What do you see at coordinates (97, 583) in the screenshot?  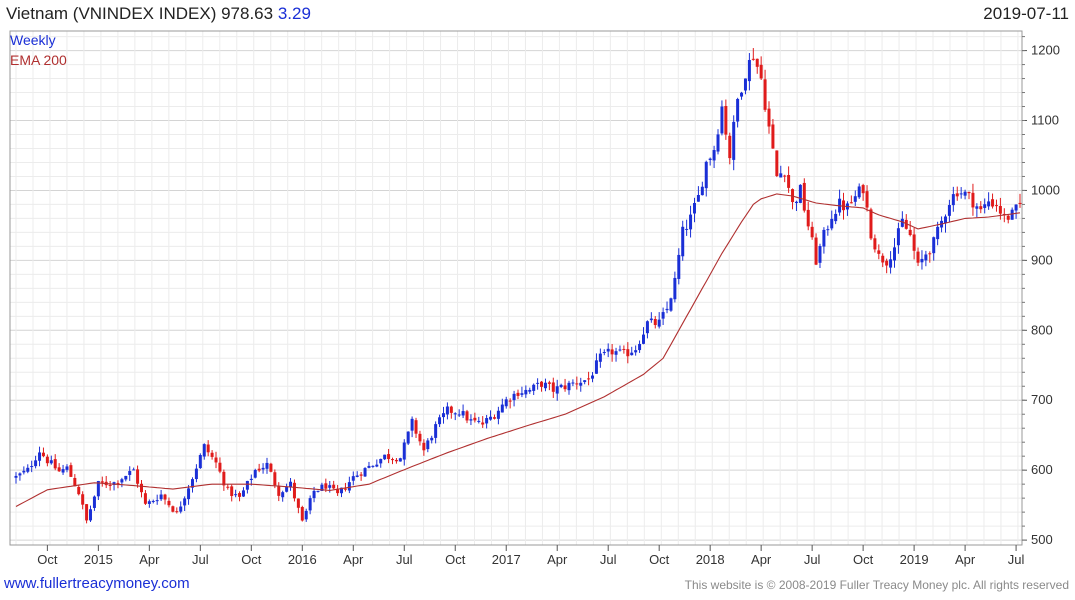 I see `site-link: www.fullertreacymoney.com` at bounding box center [97, 583].